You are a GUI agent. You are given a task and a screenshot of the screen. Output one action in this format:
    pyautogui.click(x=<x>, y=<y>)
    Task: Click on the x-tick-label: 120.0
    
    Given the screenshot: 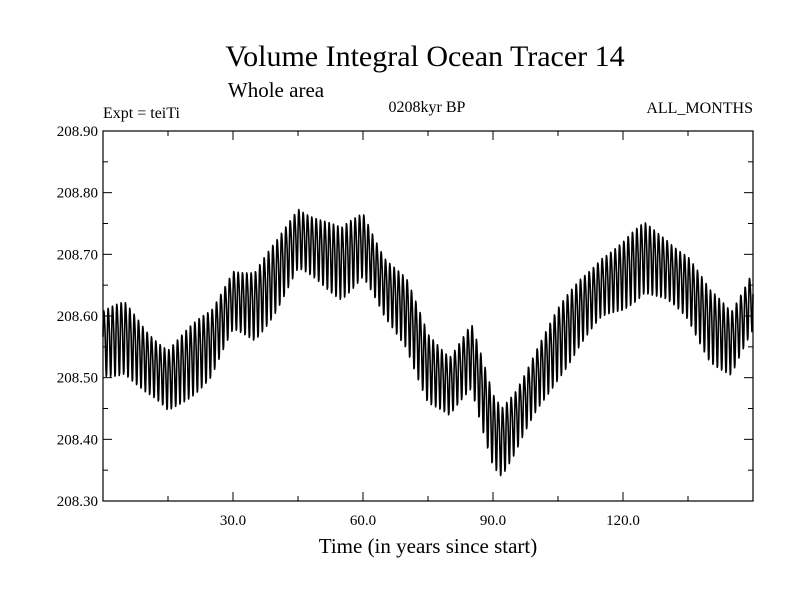 What is the action you would take?
    pyautogui.click(x=623, y=521)
    